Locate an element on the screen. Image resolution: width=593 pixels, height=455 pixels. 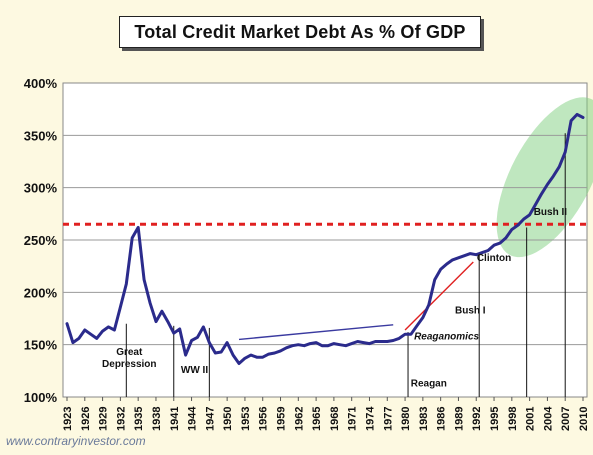
y-tick-label: 100% is located at coordinates (41, 397).